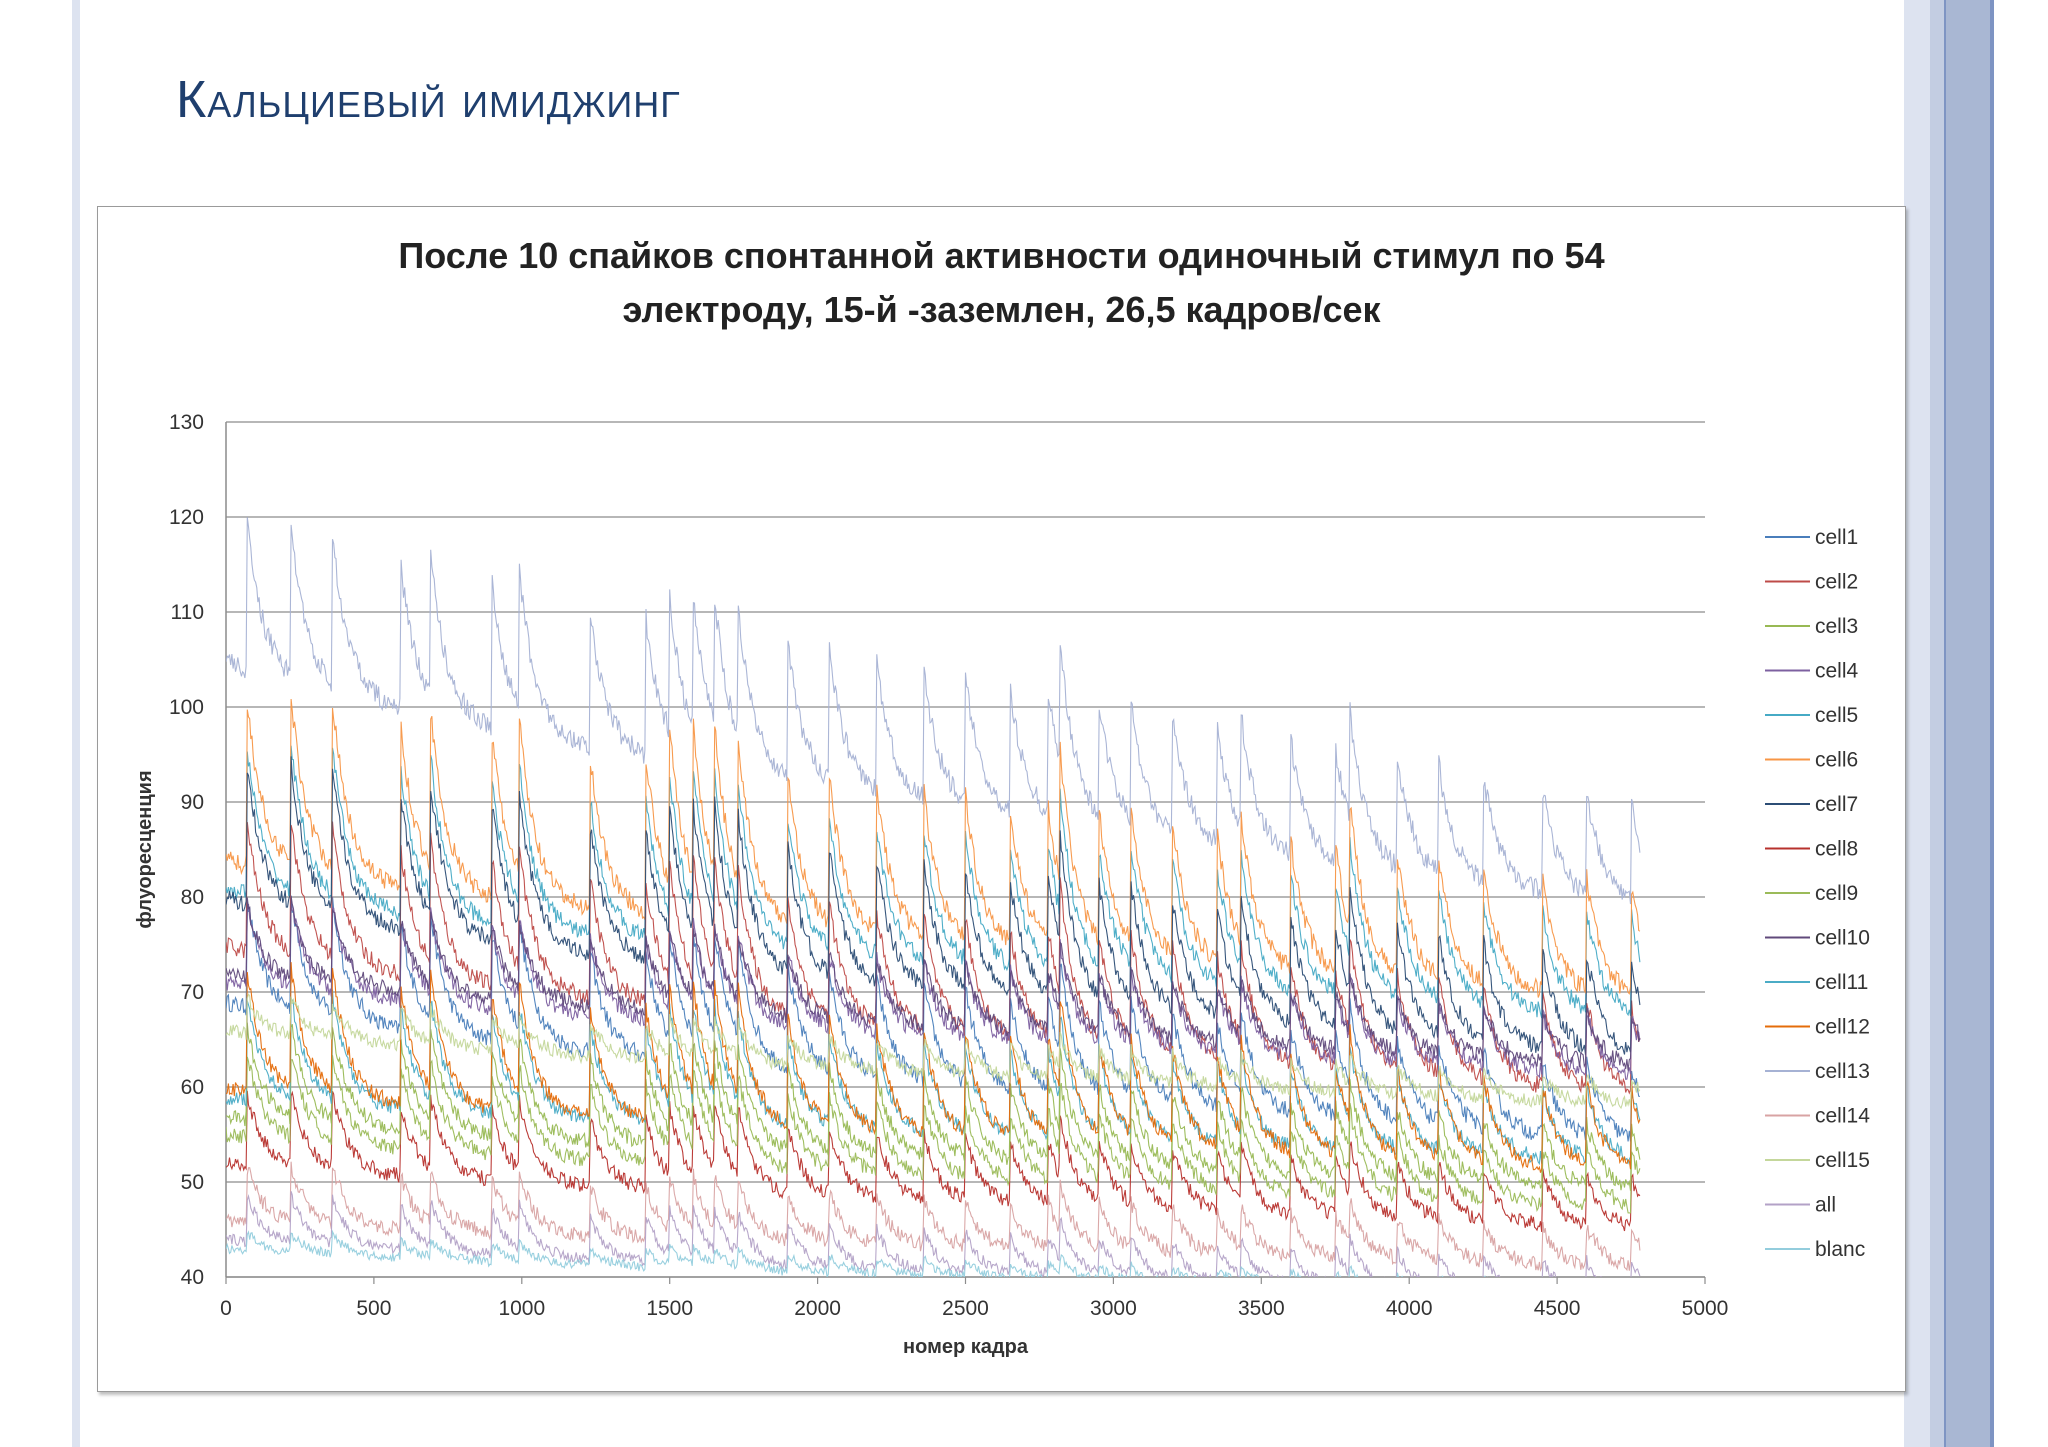  Describe the element at coordinates (1836, 626) in the screenshot. I see `legend-label-cell3: cell3` at that location.